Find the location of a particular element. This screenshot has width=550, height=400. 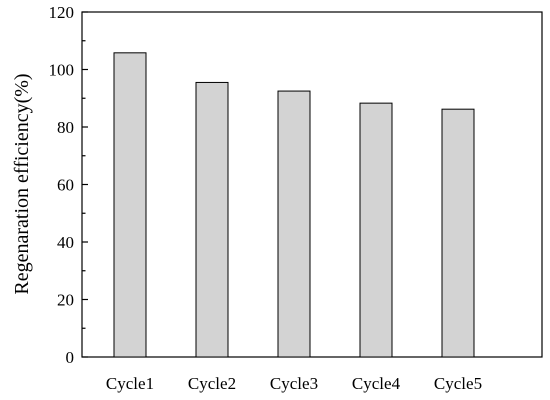

x-tick-label: Cycle5 is located at coordinates (458, 383).